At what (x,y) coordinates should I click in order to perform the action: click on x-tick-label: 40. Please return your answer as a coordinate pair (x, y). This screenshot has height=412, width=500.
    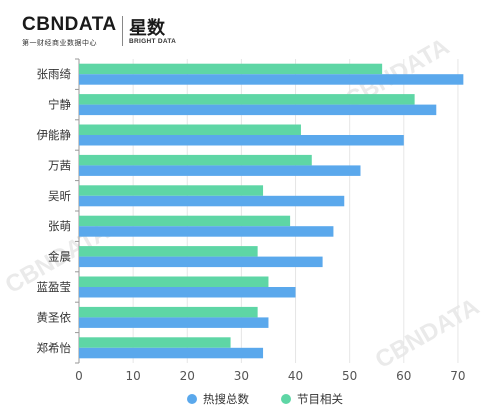
    Looking at the image, I should click on (295, 376).